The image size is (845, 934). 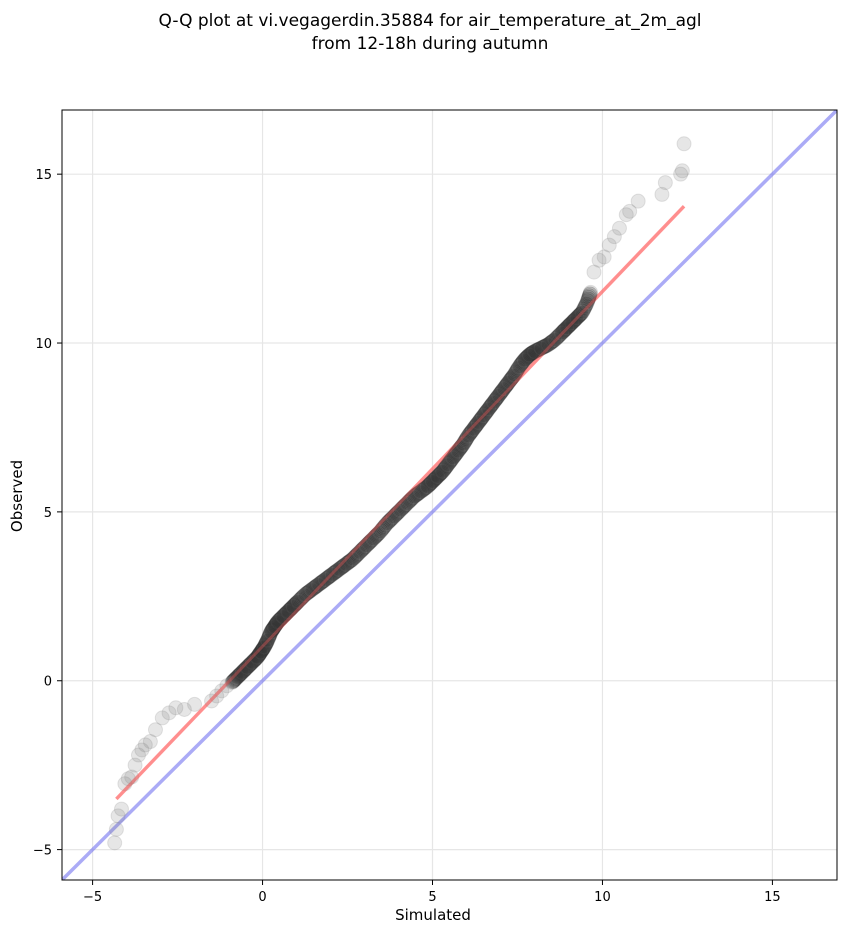 What do you see at coordinates (43, 175) in the screenshot?
I see `y-tick-label: 15` at bounding box center [43, 175].